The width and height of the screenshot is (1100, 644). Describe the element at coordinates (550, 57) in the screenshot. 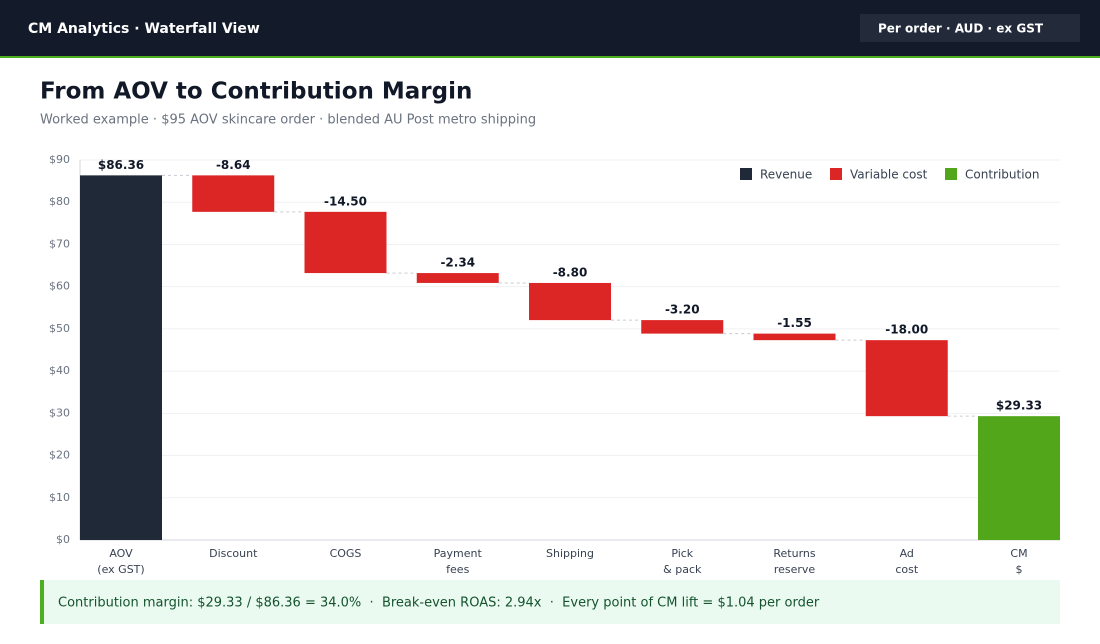

I see `header-accent` at that location.